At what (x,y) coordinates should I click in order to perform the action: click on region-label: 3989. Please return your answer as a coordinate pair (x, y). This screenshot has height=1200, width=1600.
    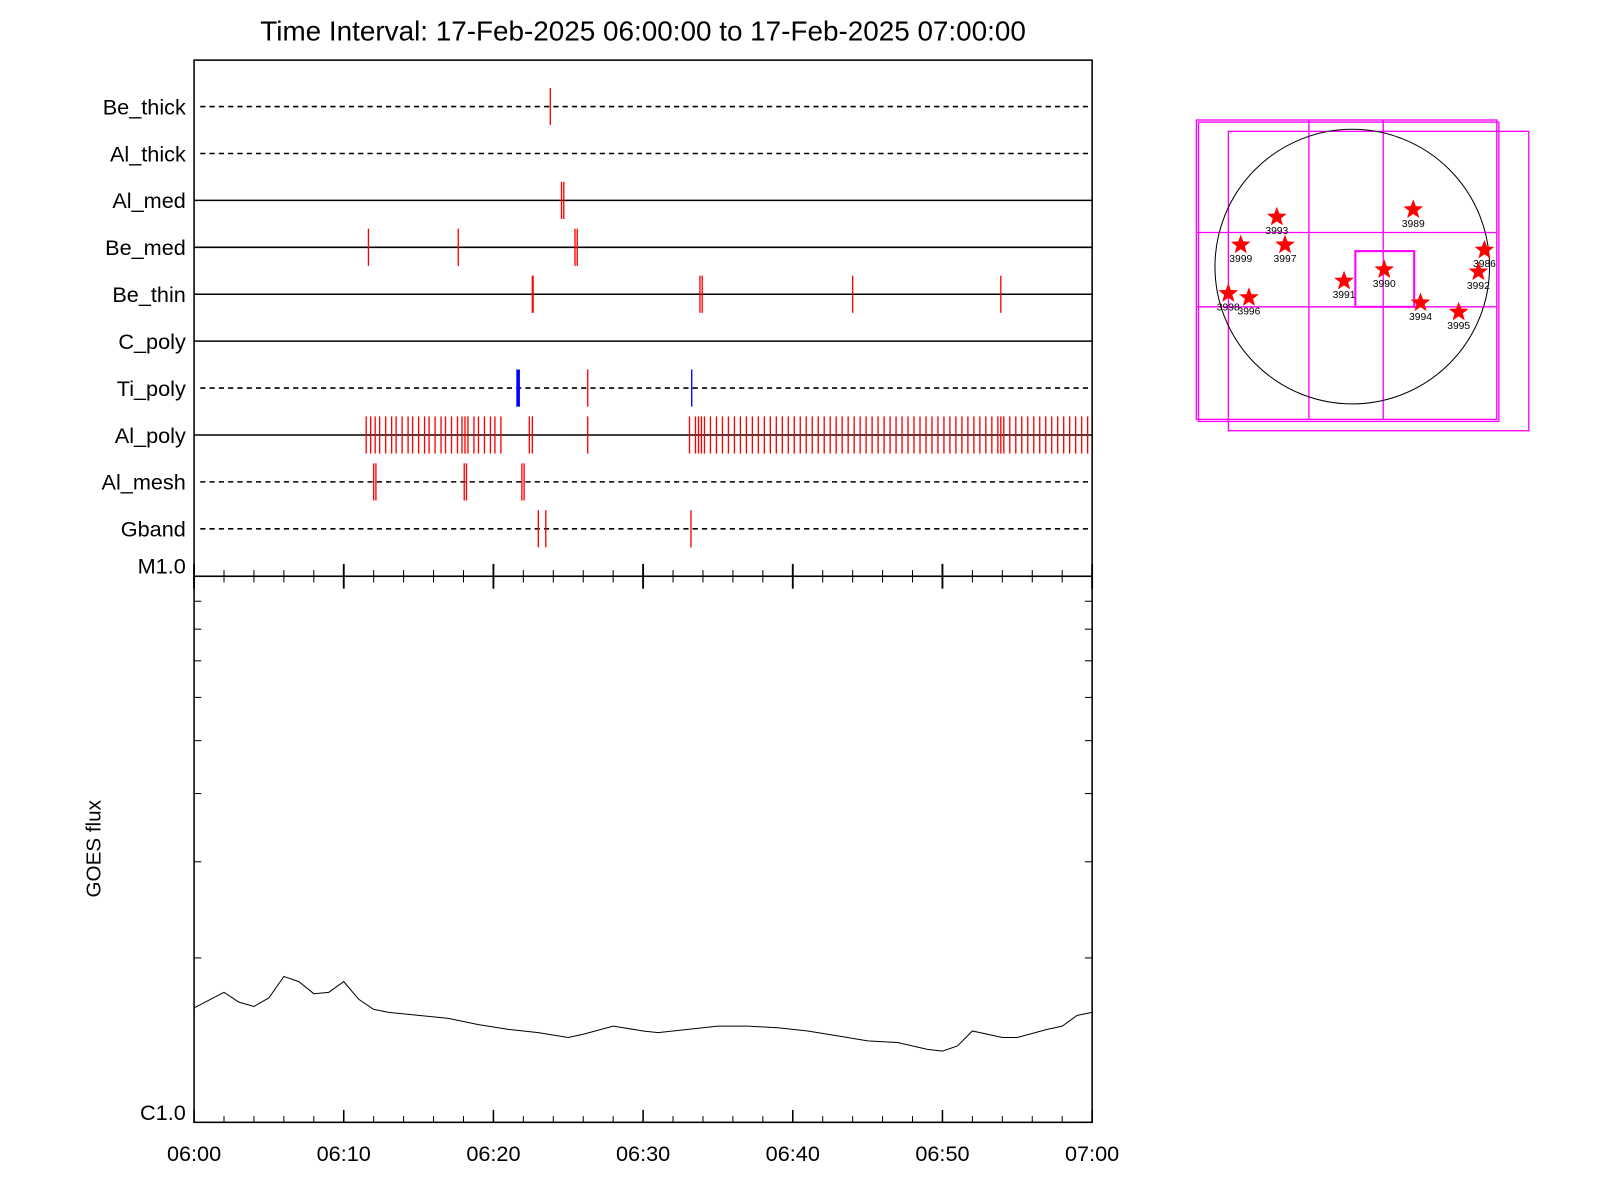
    Looking at the image, I should click on (1413, 224).